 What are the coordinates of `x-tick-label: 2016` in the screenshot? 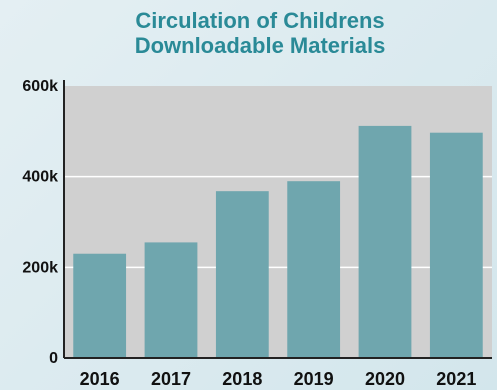 It's located at (100, 379).